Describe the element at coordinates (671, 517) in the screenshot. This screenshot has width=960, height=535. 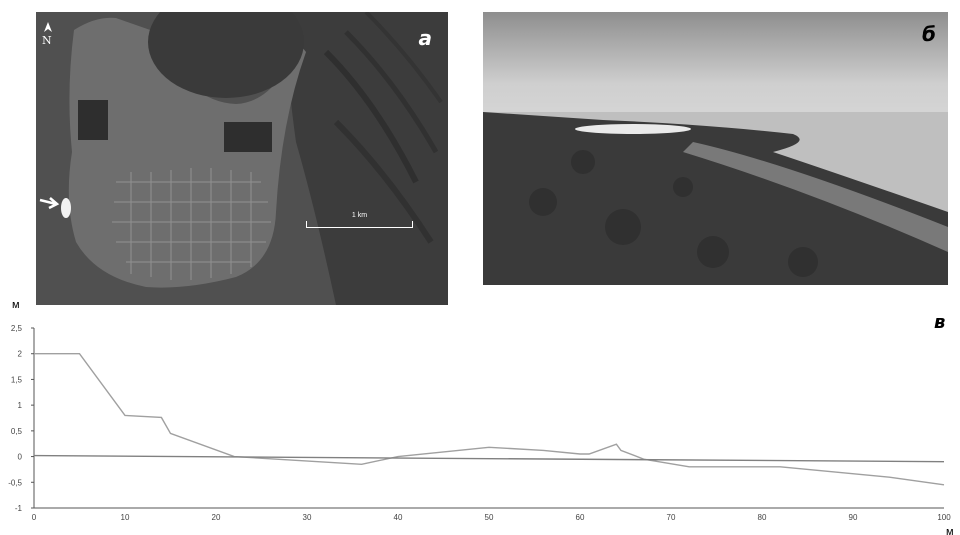
I see `x-tick-label: 70` at that location.